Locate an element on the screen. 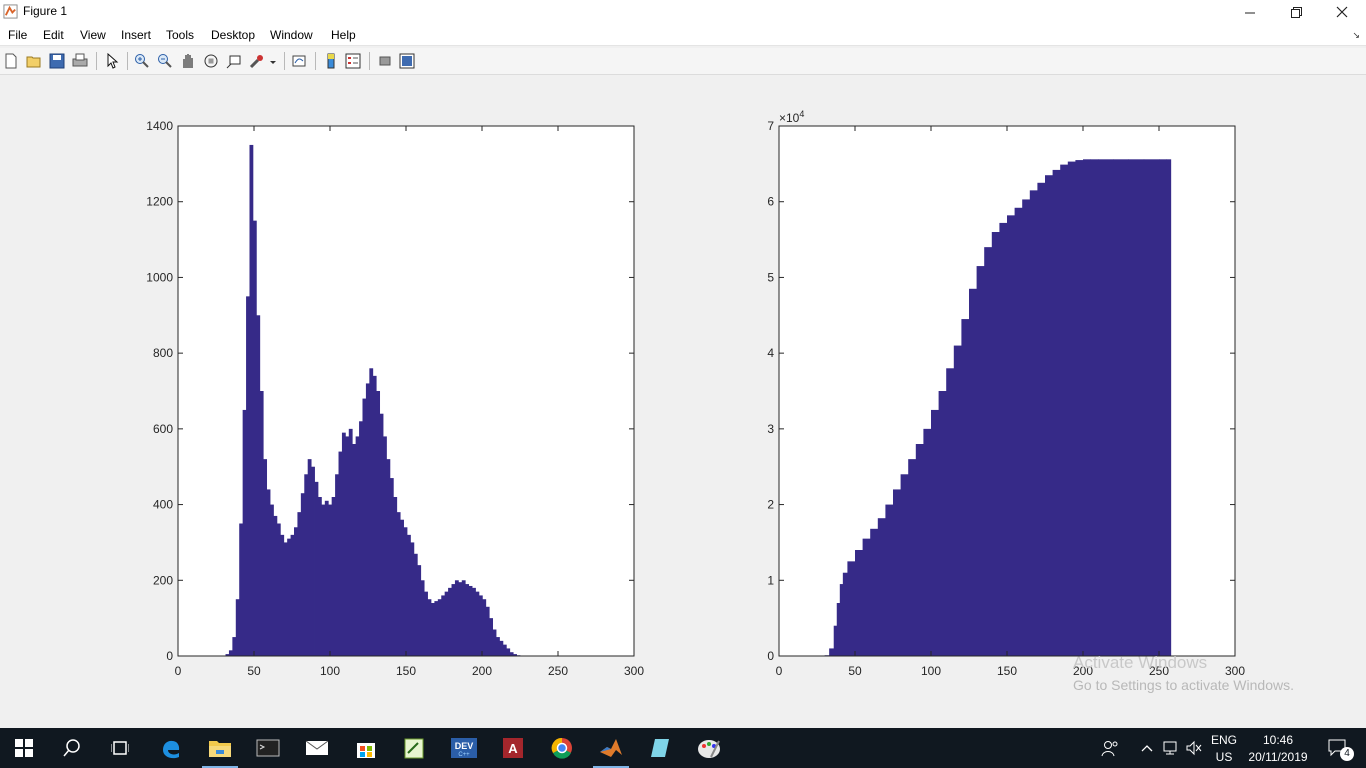  select-arrow-icon is located at coordinates (112, 61).